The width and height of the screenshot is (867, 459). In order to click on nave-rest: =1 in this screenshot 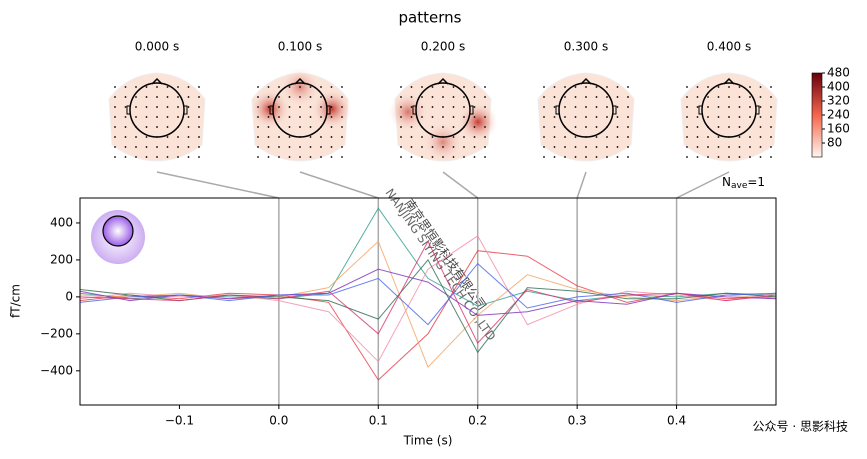, I will do `click(756, 182)`.